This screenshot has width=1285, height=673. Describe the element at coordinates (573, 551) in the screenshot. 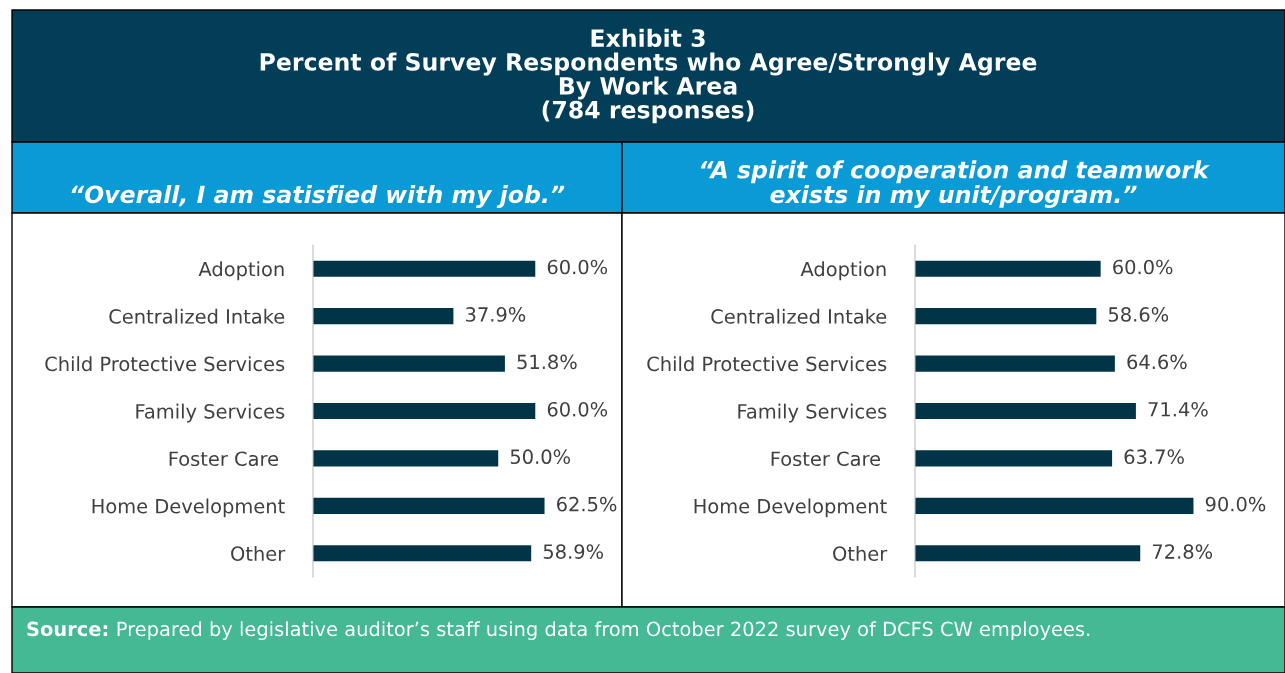

I see `data-label: 58.9%` at that location.